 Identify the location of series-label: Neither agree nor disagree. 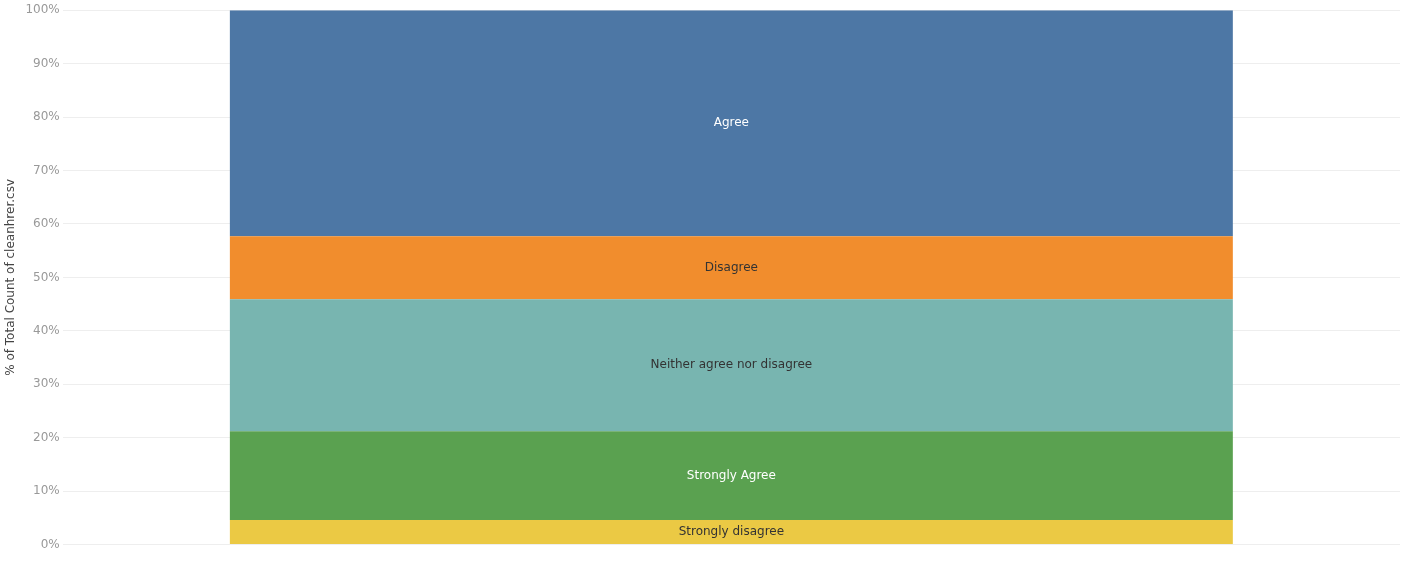
(731, 364).